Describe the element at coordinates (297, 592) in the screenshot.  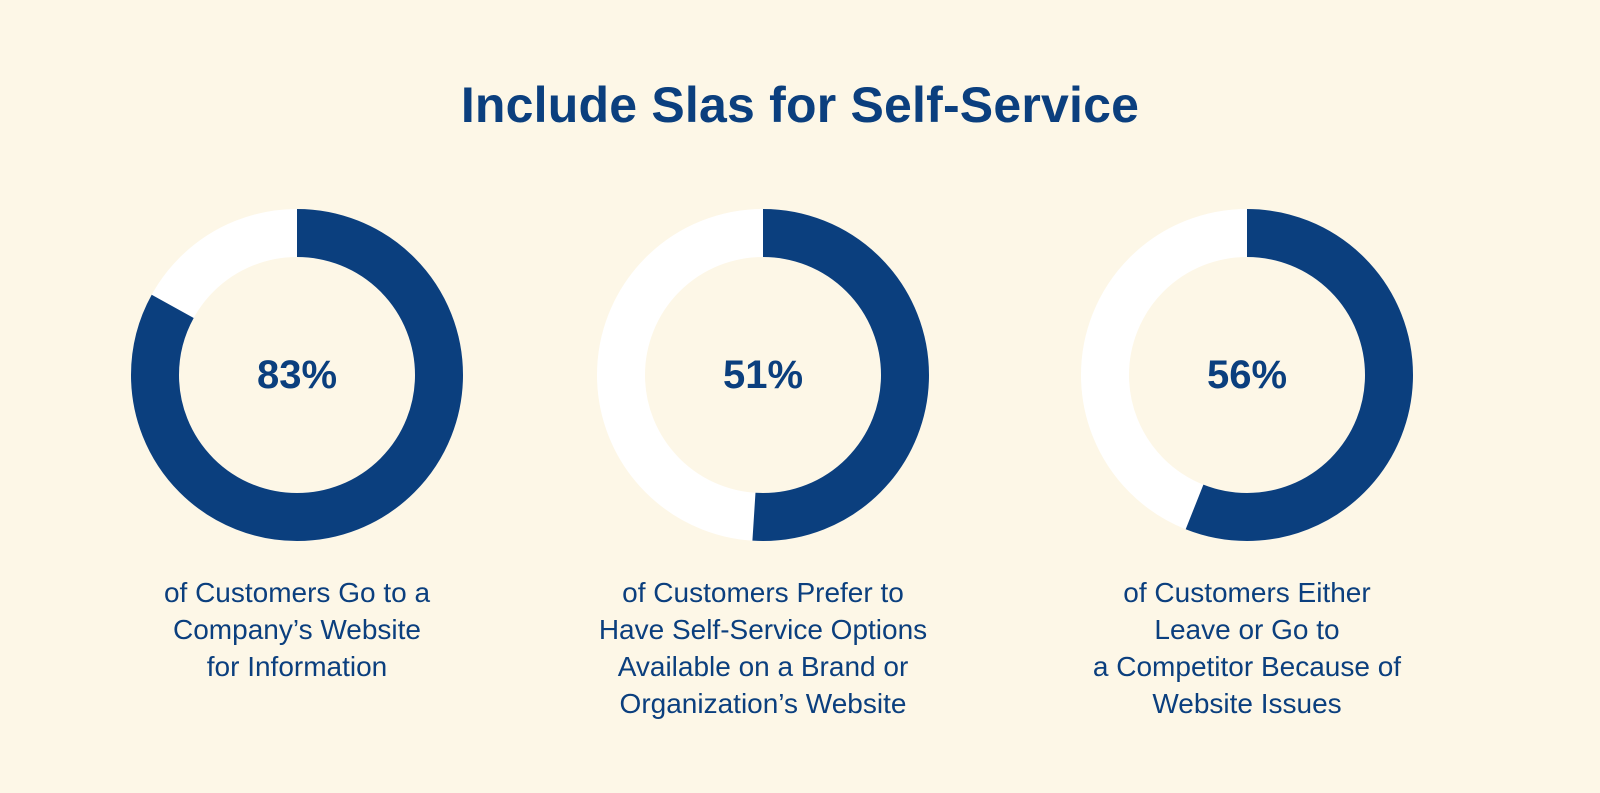
I see `caption-line: of Customers Go to a` at that location.